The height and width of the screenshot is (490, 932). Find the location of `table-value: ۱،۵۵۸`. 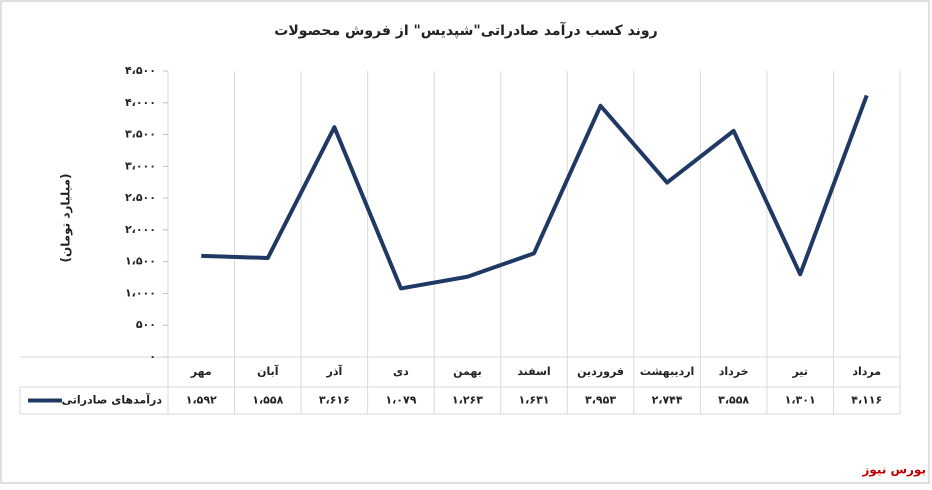

table-value: ۱،۵۵۸ is located at coordinates (267, 400).